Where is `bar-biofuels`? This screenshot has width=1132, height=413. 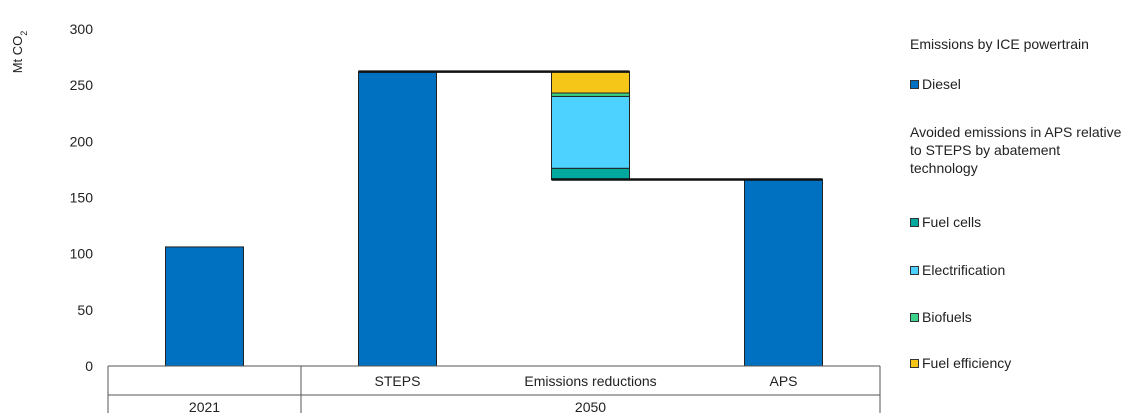 bar-biofuels is located at coordinates (590, 94).